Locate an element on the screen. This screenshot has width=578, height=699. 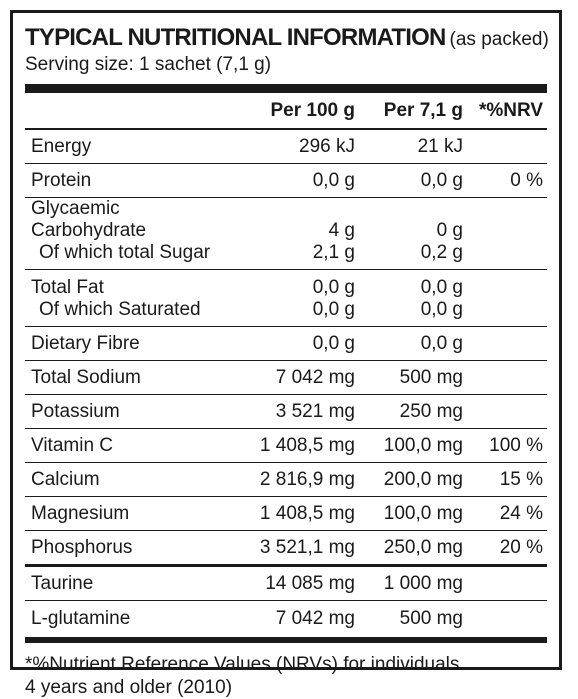
table-row-calcium: Calcium 2 816,9 mg 200,0 mg 15 % is located at coordinates (286, 480).